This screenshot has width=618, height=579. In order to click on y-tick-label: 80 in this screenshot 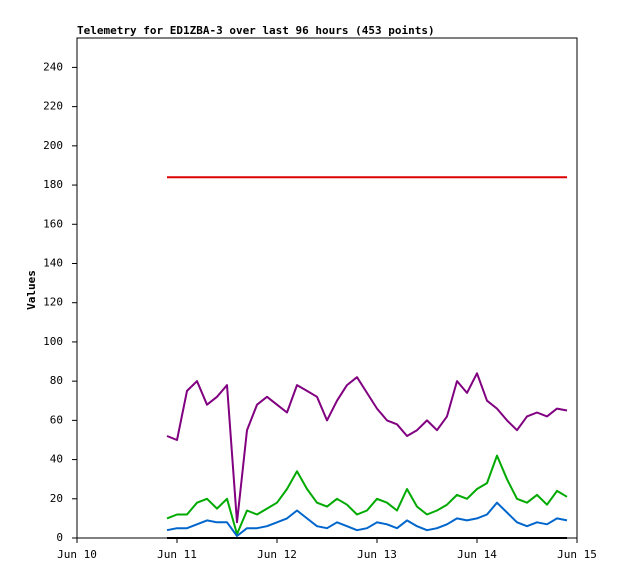, I will do `click(56, 380)`.